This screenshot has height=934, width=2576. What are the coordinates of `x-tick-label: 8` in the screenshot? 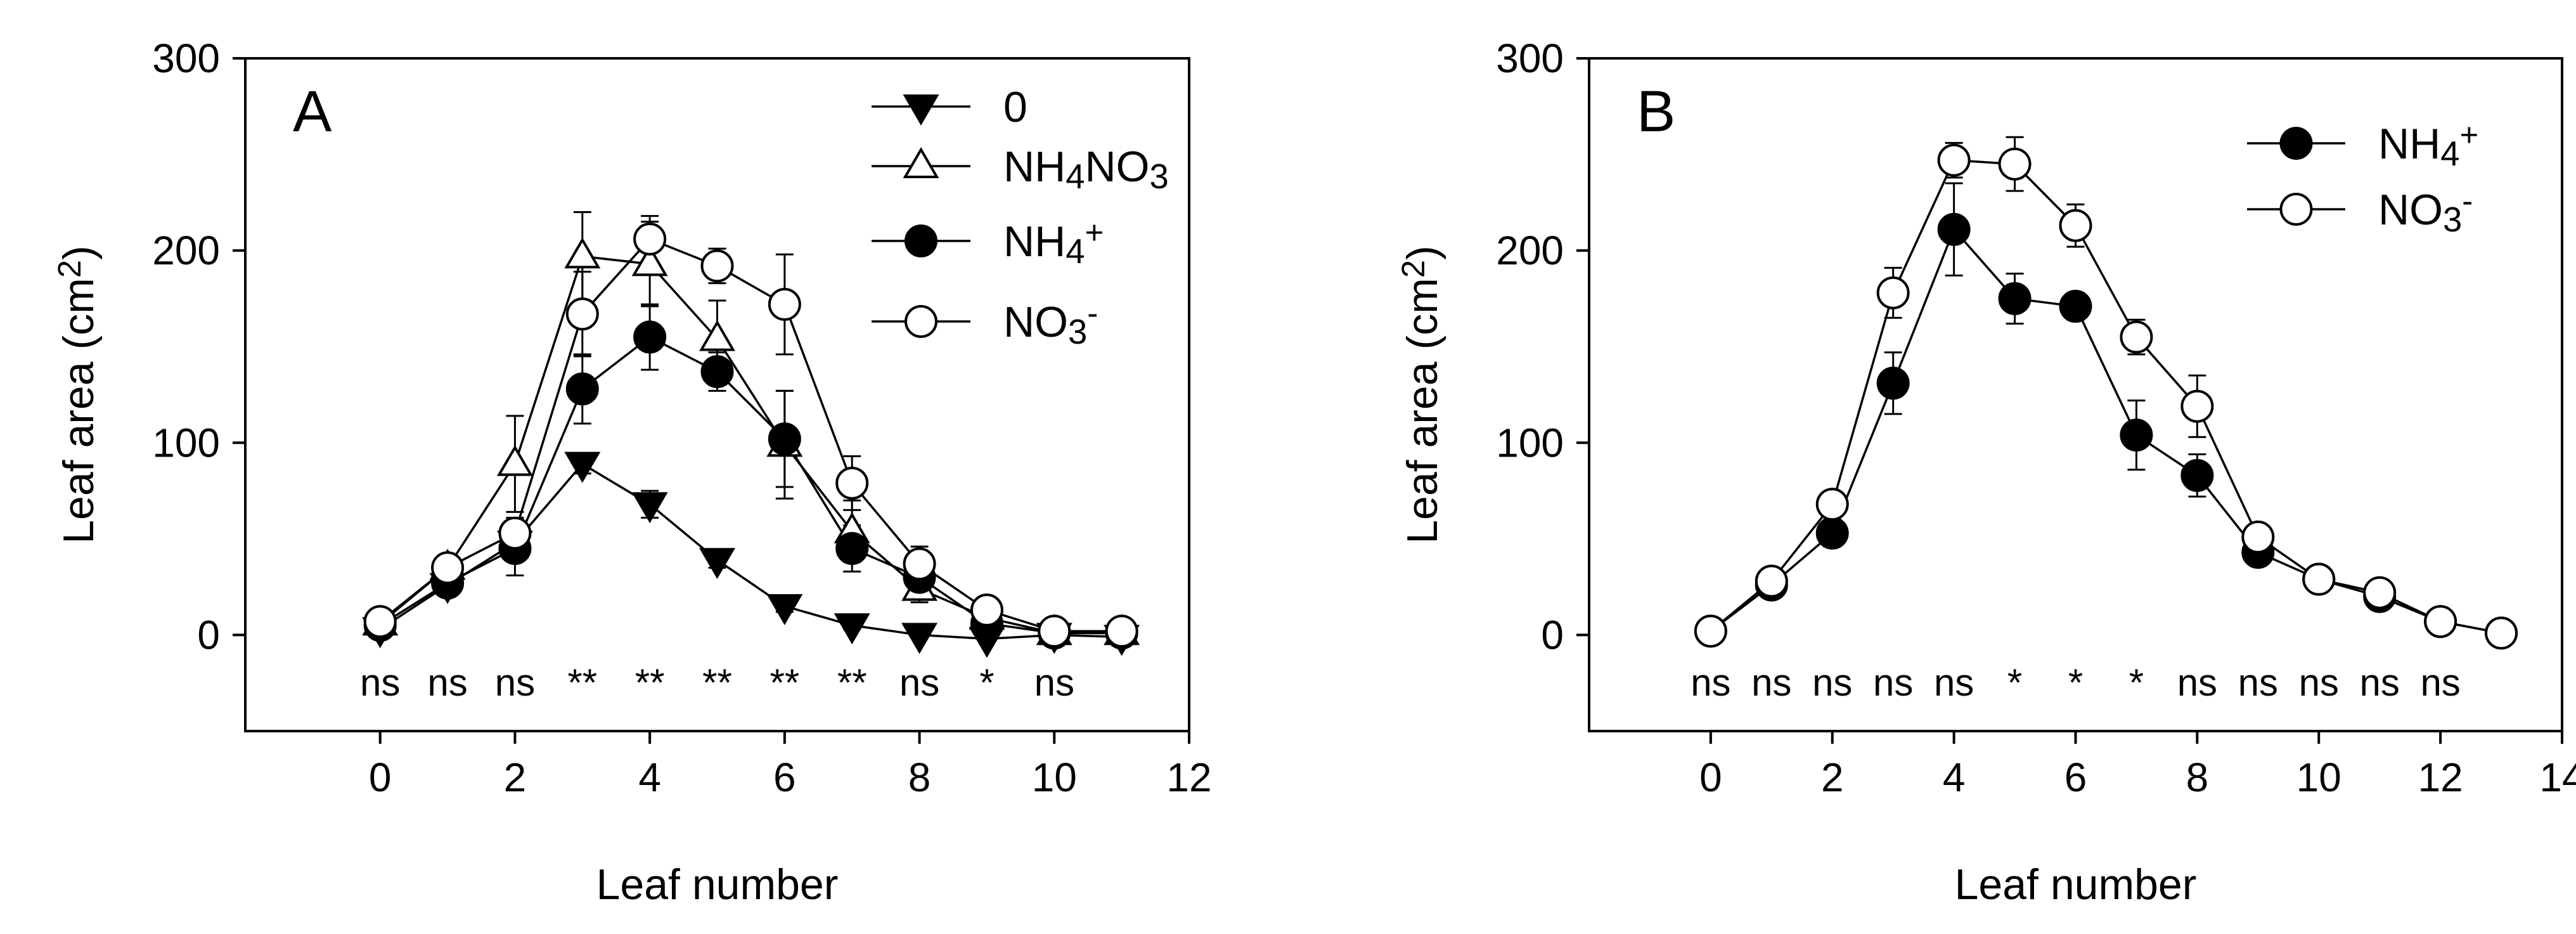 It's located at (2197, 777).